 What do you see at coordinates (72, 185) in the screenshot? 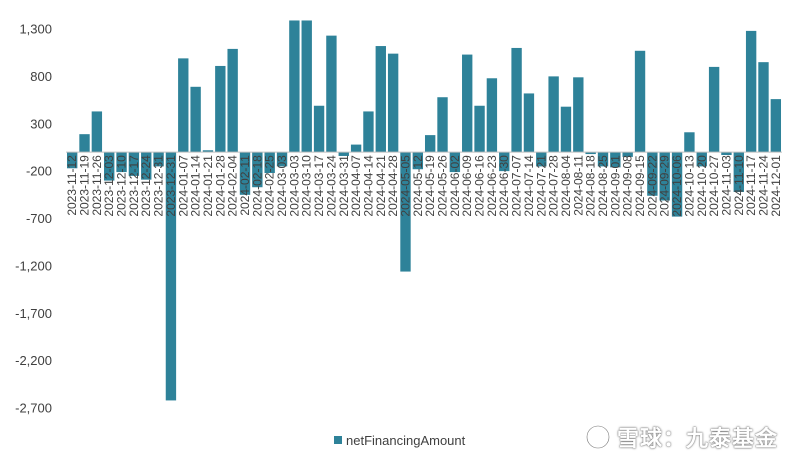
I see `x-tick-label: 2023-11-12` at bounding box center [72, 185].